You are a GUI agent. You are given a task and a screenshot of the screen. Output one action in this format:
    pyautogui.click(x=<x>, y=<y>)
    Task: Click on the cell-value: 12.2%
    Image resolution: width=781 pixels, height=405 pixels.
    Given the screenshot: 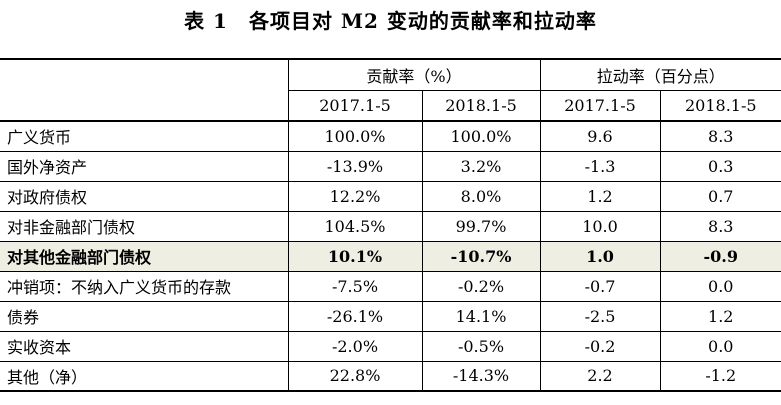 What is the action you would take?
    pyautogui.click(x=354, y=196)
    